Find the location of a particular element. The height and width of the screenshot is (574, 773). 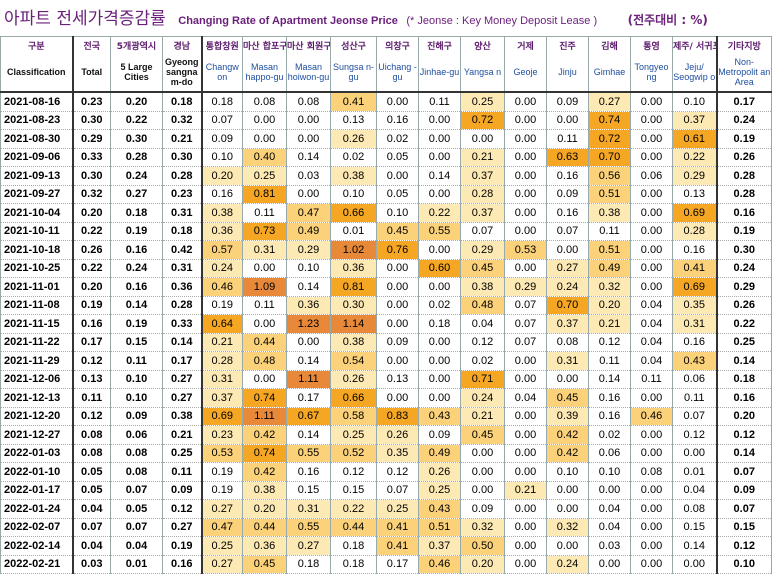

table-cell: 0.64 is located at coordinates (222, 324).